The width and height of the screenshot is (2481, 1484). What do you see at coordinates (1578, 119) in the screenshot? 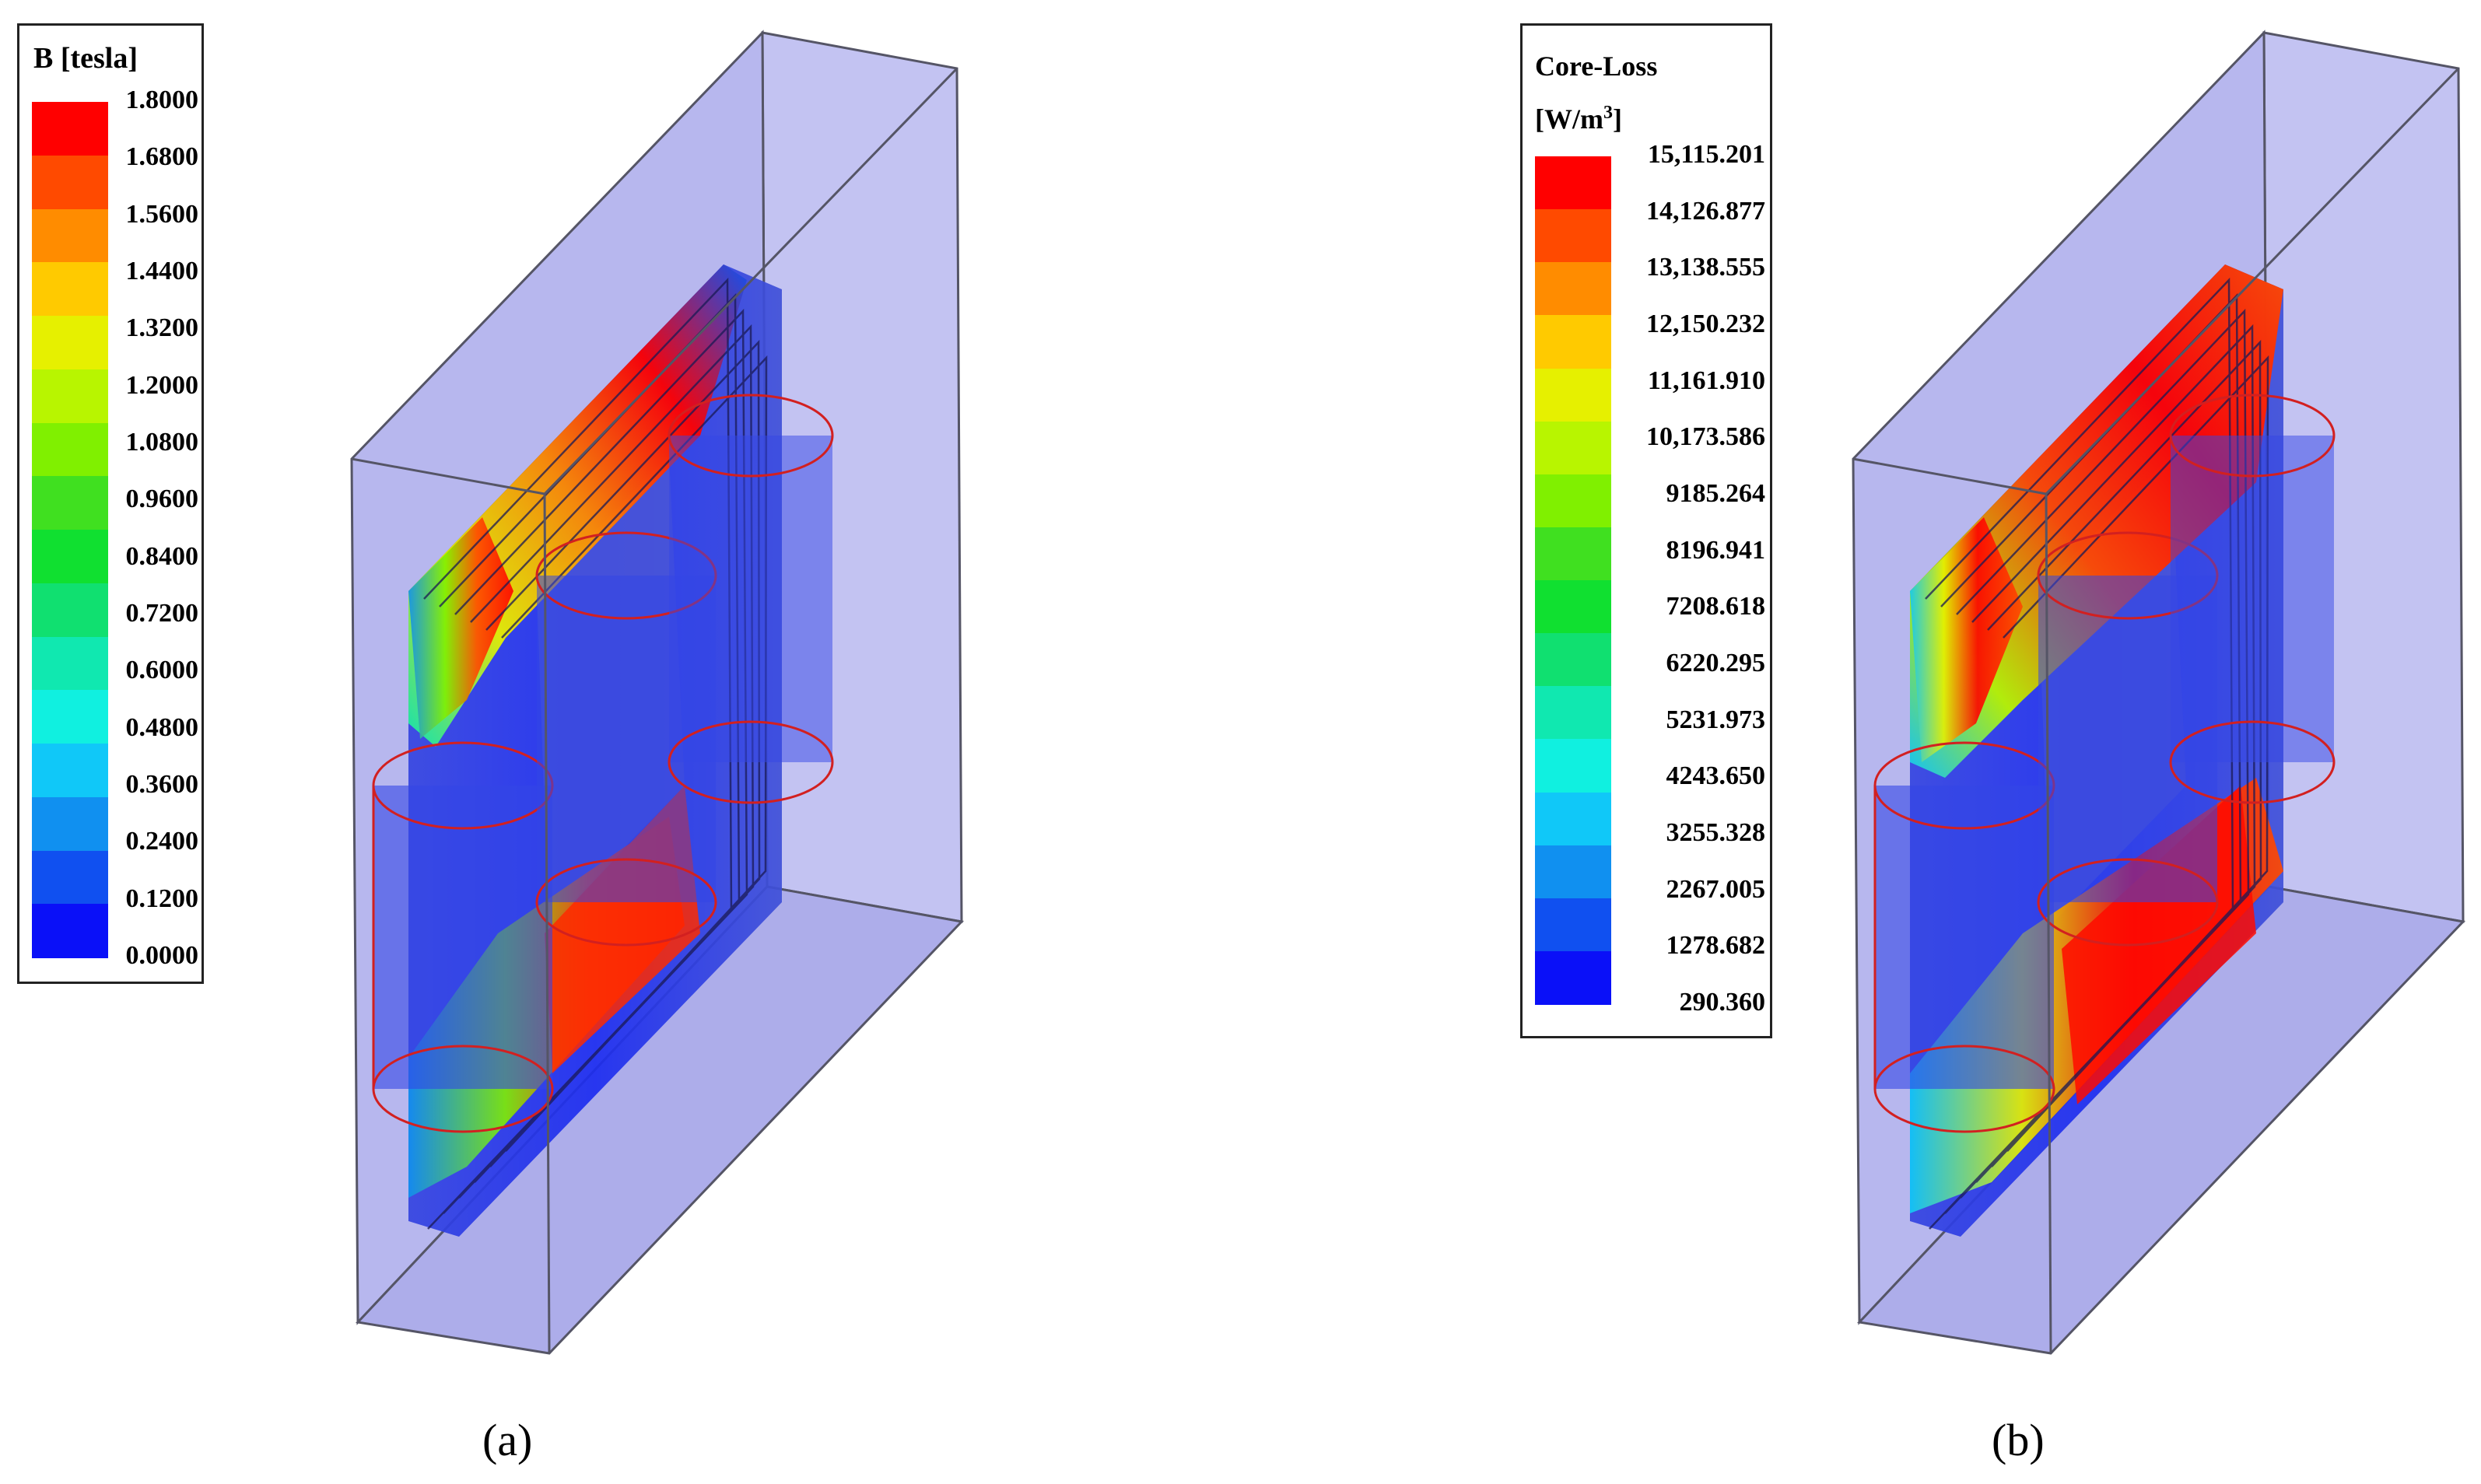
I see `legend-b-title-unit: [W/m3]` at bounding box center [1578, 119].